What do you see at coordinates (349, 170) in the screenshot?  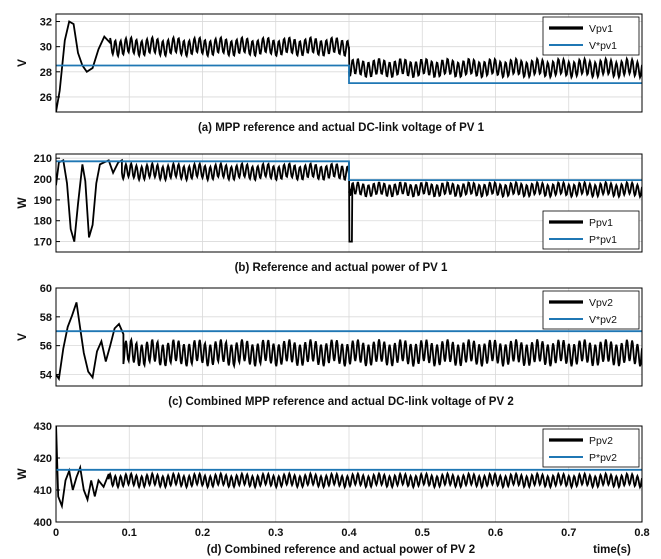 I see `series-line-pstar-pv1` at bounding box center [349, 170].